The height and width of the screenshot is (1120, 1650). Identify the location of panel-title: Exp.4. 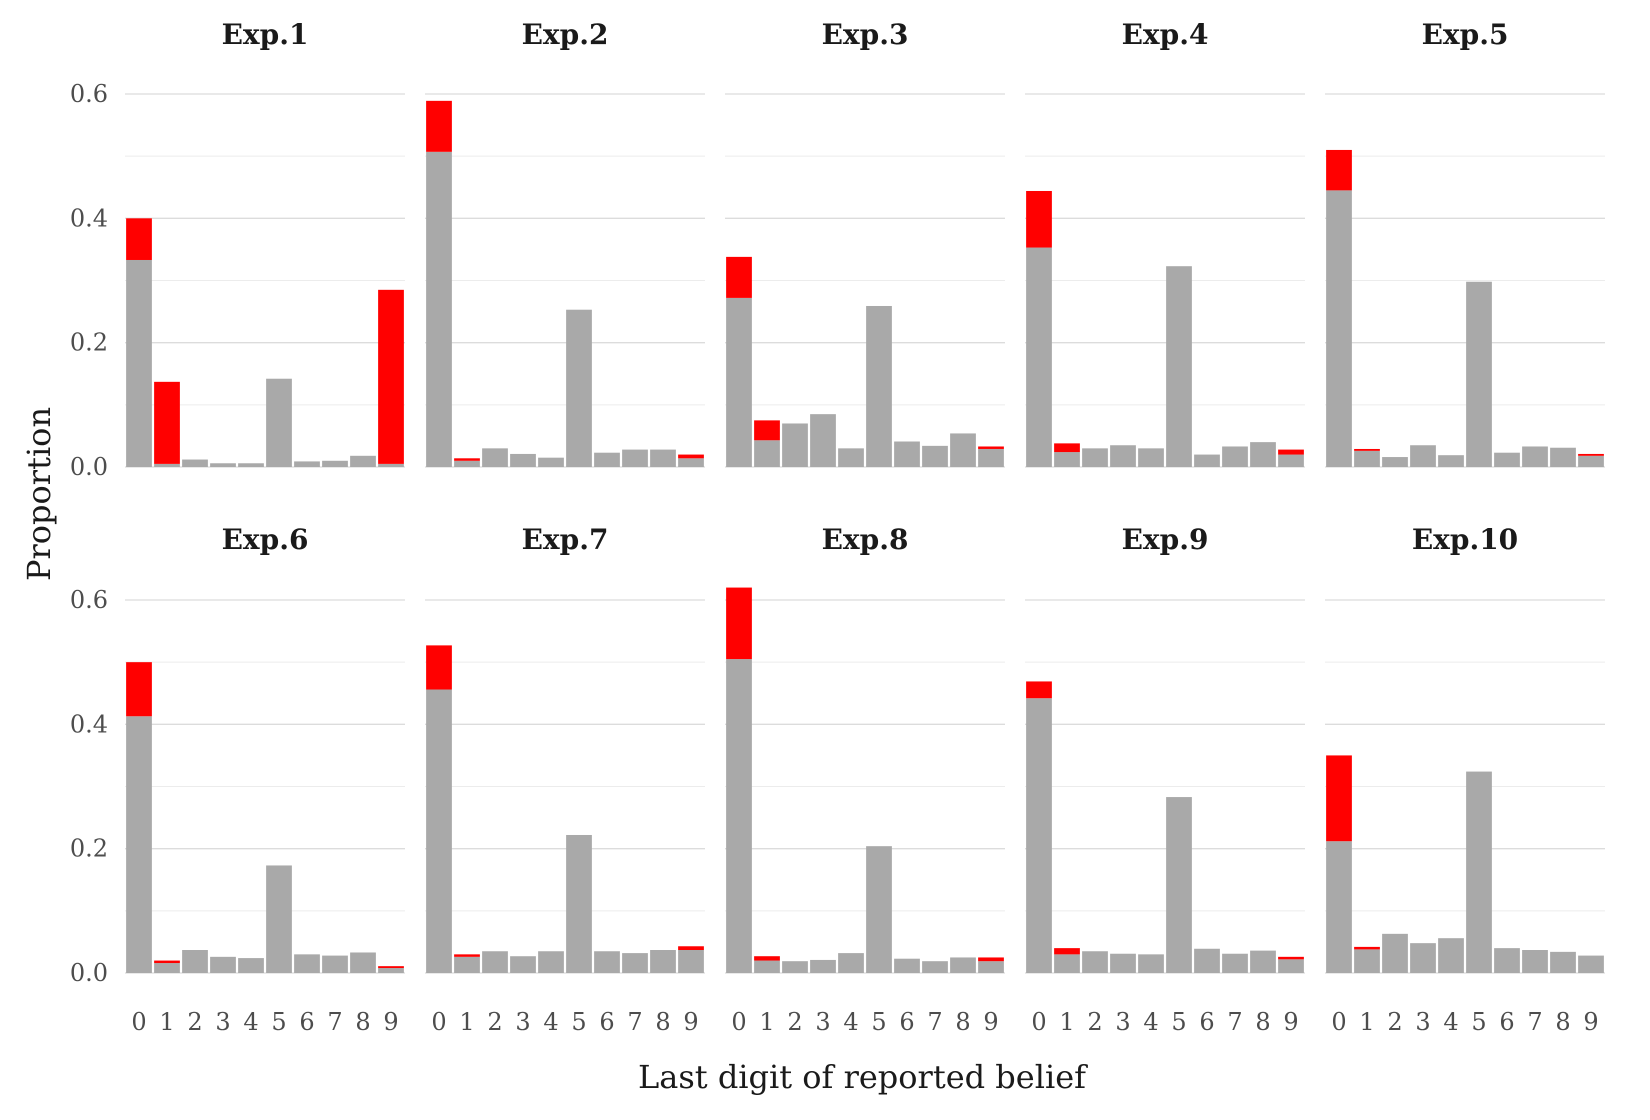
(1165, 34).